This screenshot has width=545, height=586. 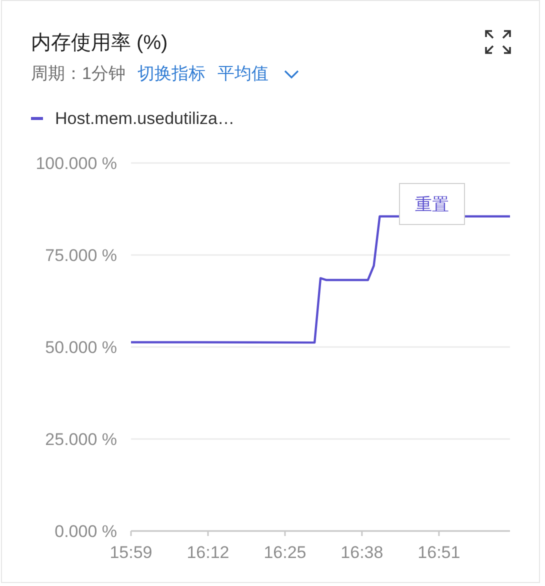 I want to click on y-tick-label: 75.000 %, so click(x=81, y=256).